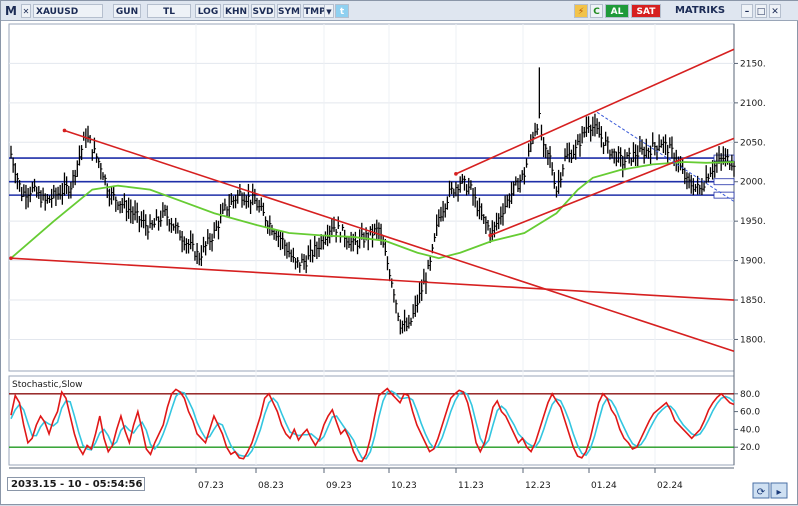 The image size is (798, 506). What do you see at coordinates (236, 11) in the screenshot?
I see `khn-button: KHN` at bounding box center [236, 11].